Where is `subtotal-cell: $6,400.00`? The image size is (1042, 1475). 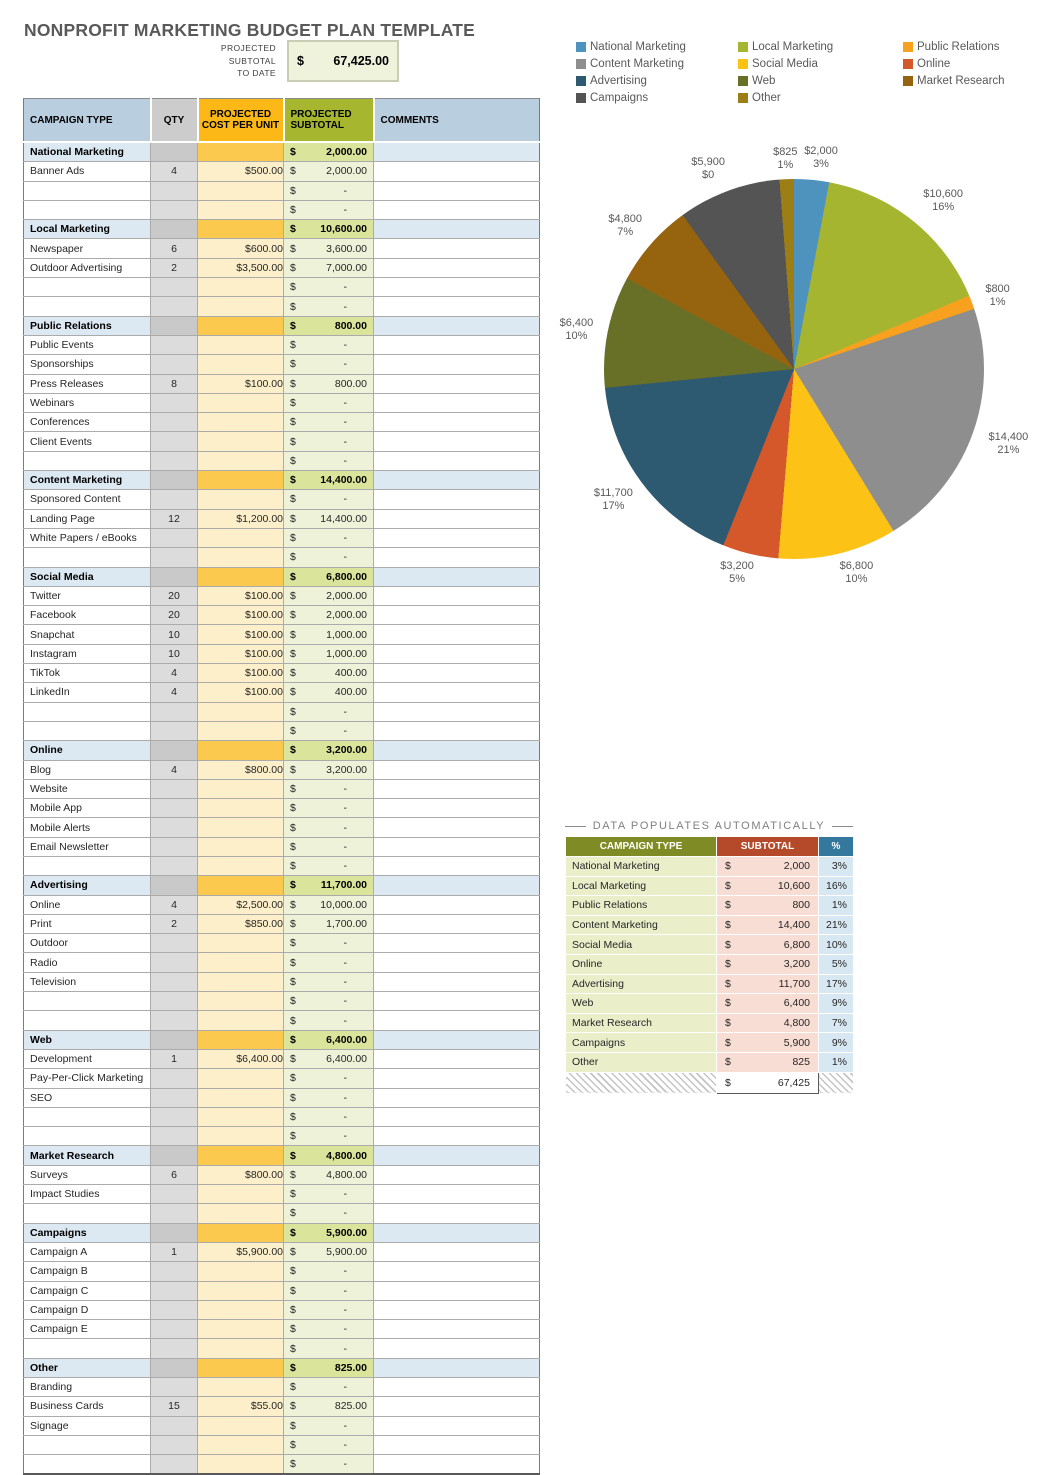
subtotal-cell: $6,400.00 is located at coordinates (328, 1059).